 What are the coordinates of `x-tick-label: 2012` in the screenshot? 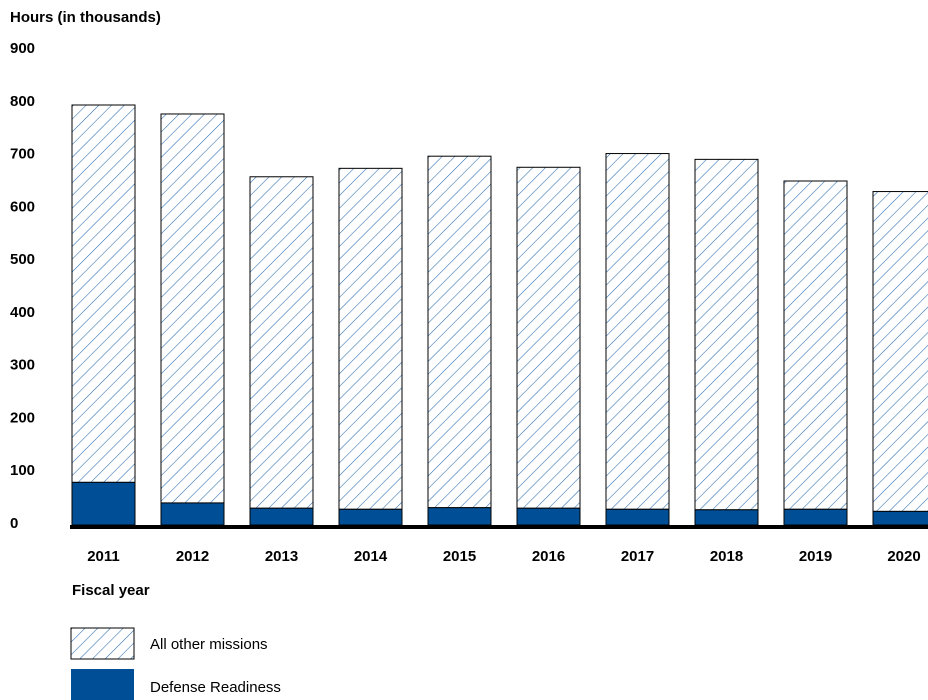 It's located at (192, 556).